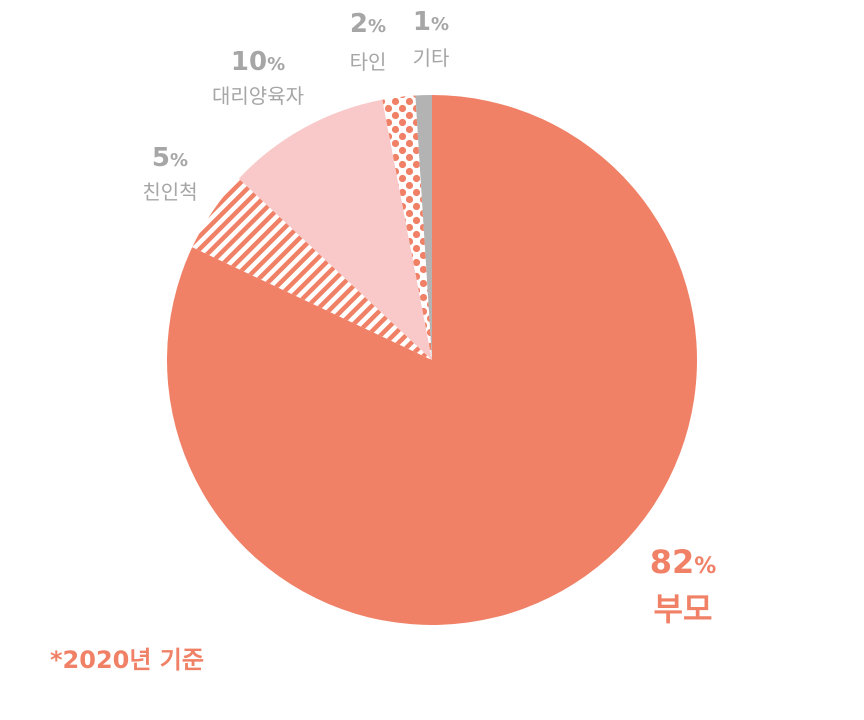 The width and height of the screenshot is (864, 720). What do you see at coordinates (368, 62) in the screenshot?
I see `slice-name-label: 타인` at bounding box center [368, 62].